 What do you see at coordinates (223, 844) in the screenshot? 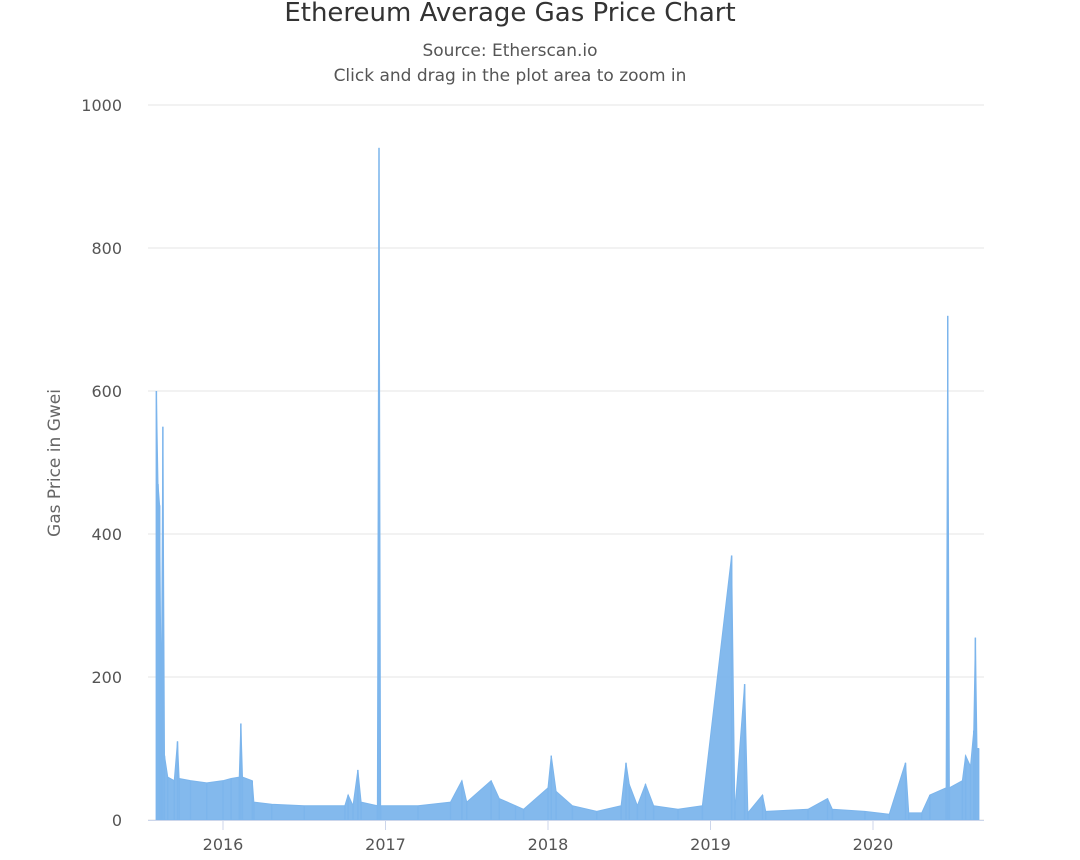
I see `x-tick-label: 2016` at bounding box center [223, 844].